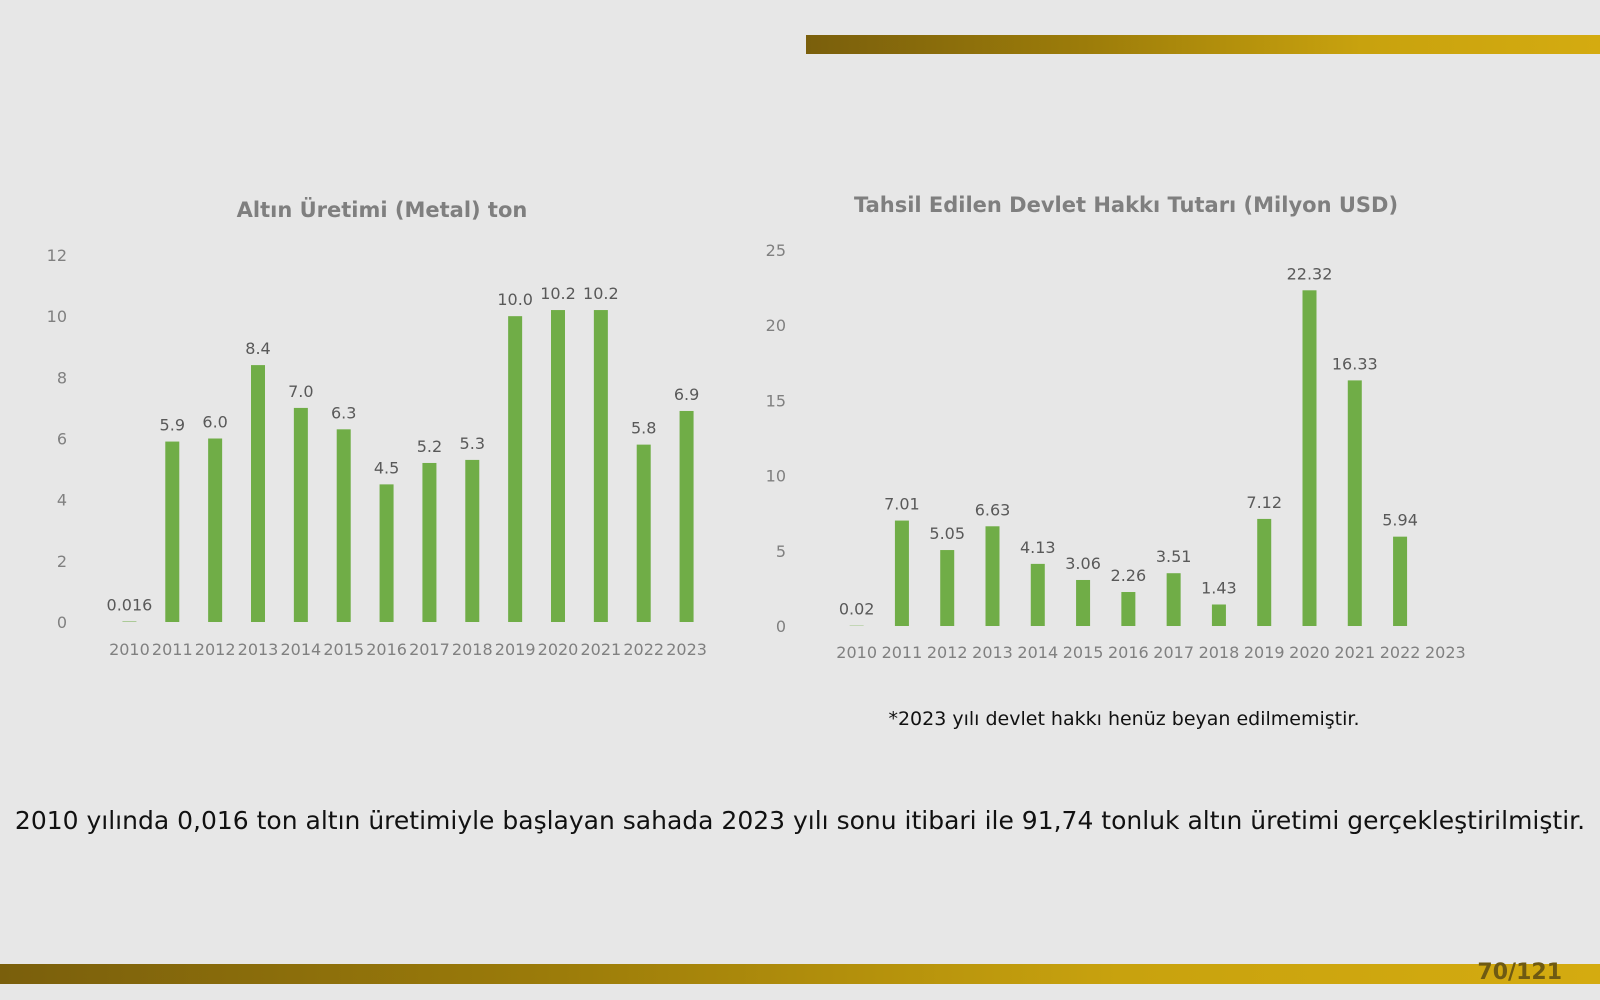 This screenshot has height=1000, width=1600. Describe the element at coordinates (686, 394) in the screenshot. I see `data-label: 6.9` at that location.